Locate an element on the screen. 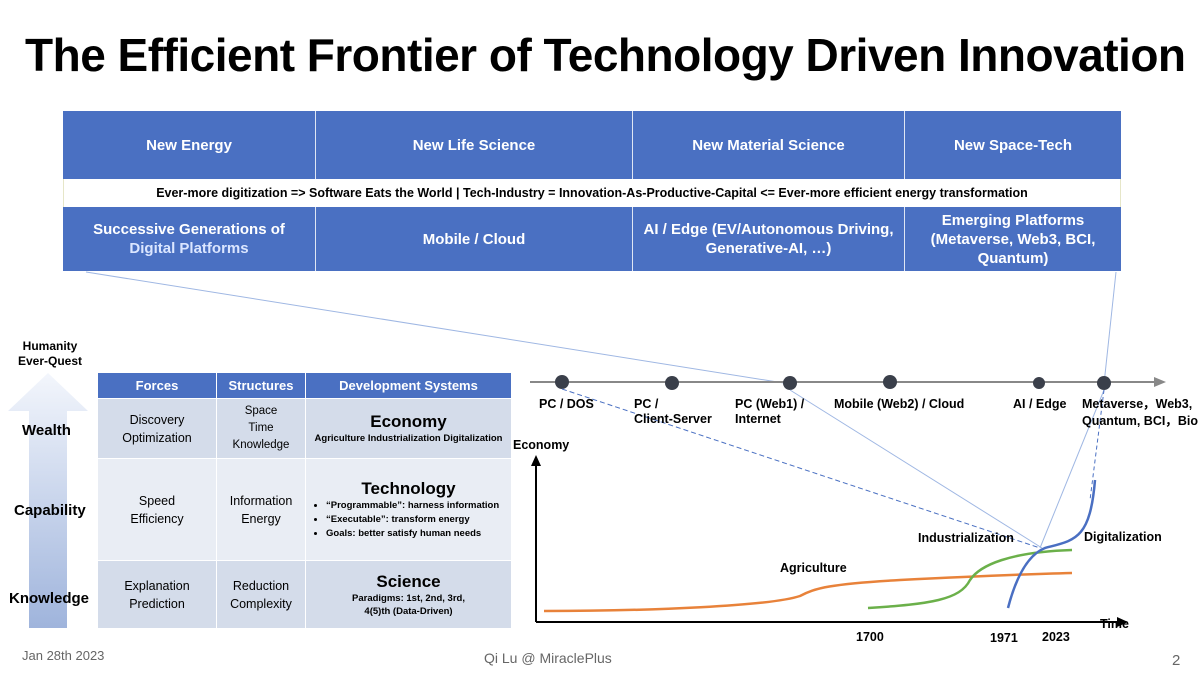 Image resolution: width=1200 pixels, height=674 pixels. connector-line-right is located at coordinates (1110, 328).